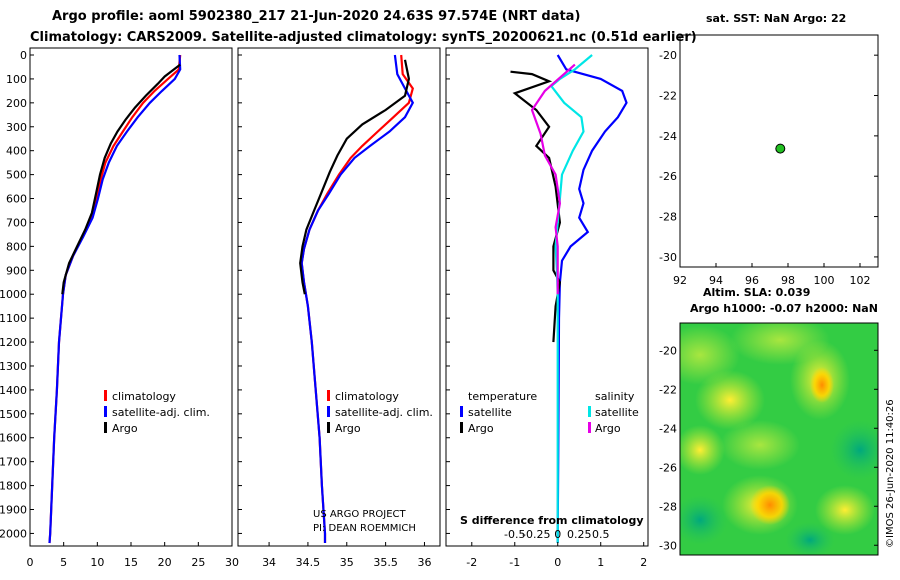  I want to click on sst-title: sat. SST: NaN Argo: 22, so click(776, 18).